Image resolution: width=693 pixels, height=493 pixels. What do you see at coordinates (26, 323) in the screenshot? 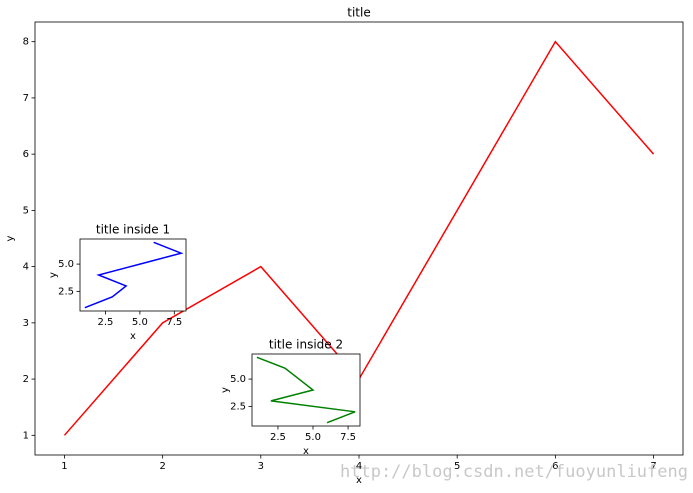
I see `y-tick-label: 3` at bounding box center [26, 323].